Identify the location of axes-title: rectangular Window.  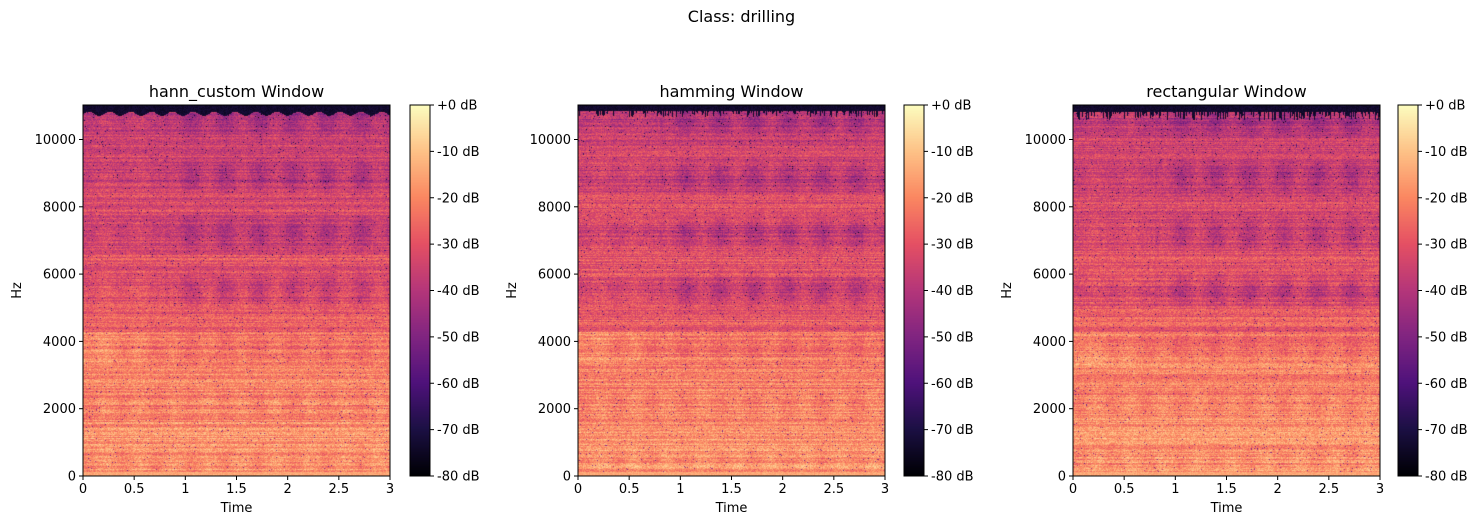
(1226, 91).